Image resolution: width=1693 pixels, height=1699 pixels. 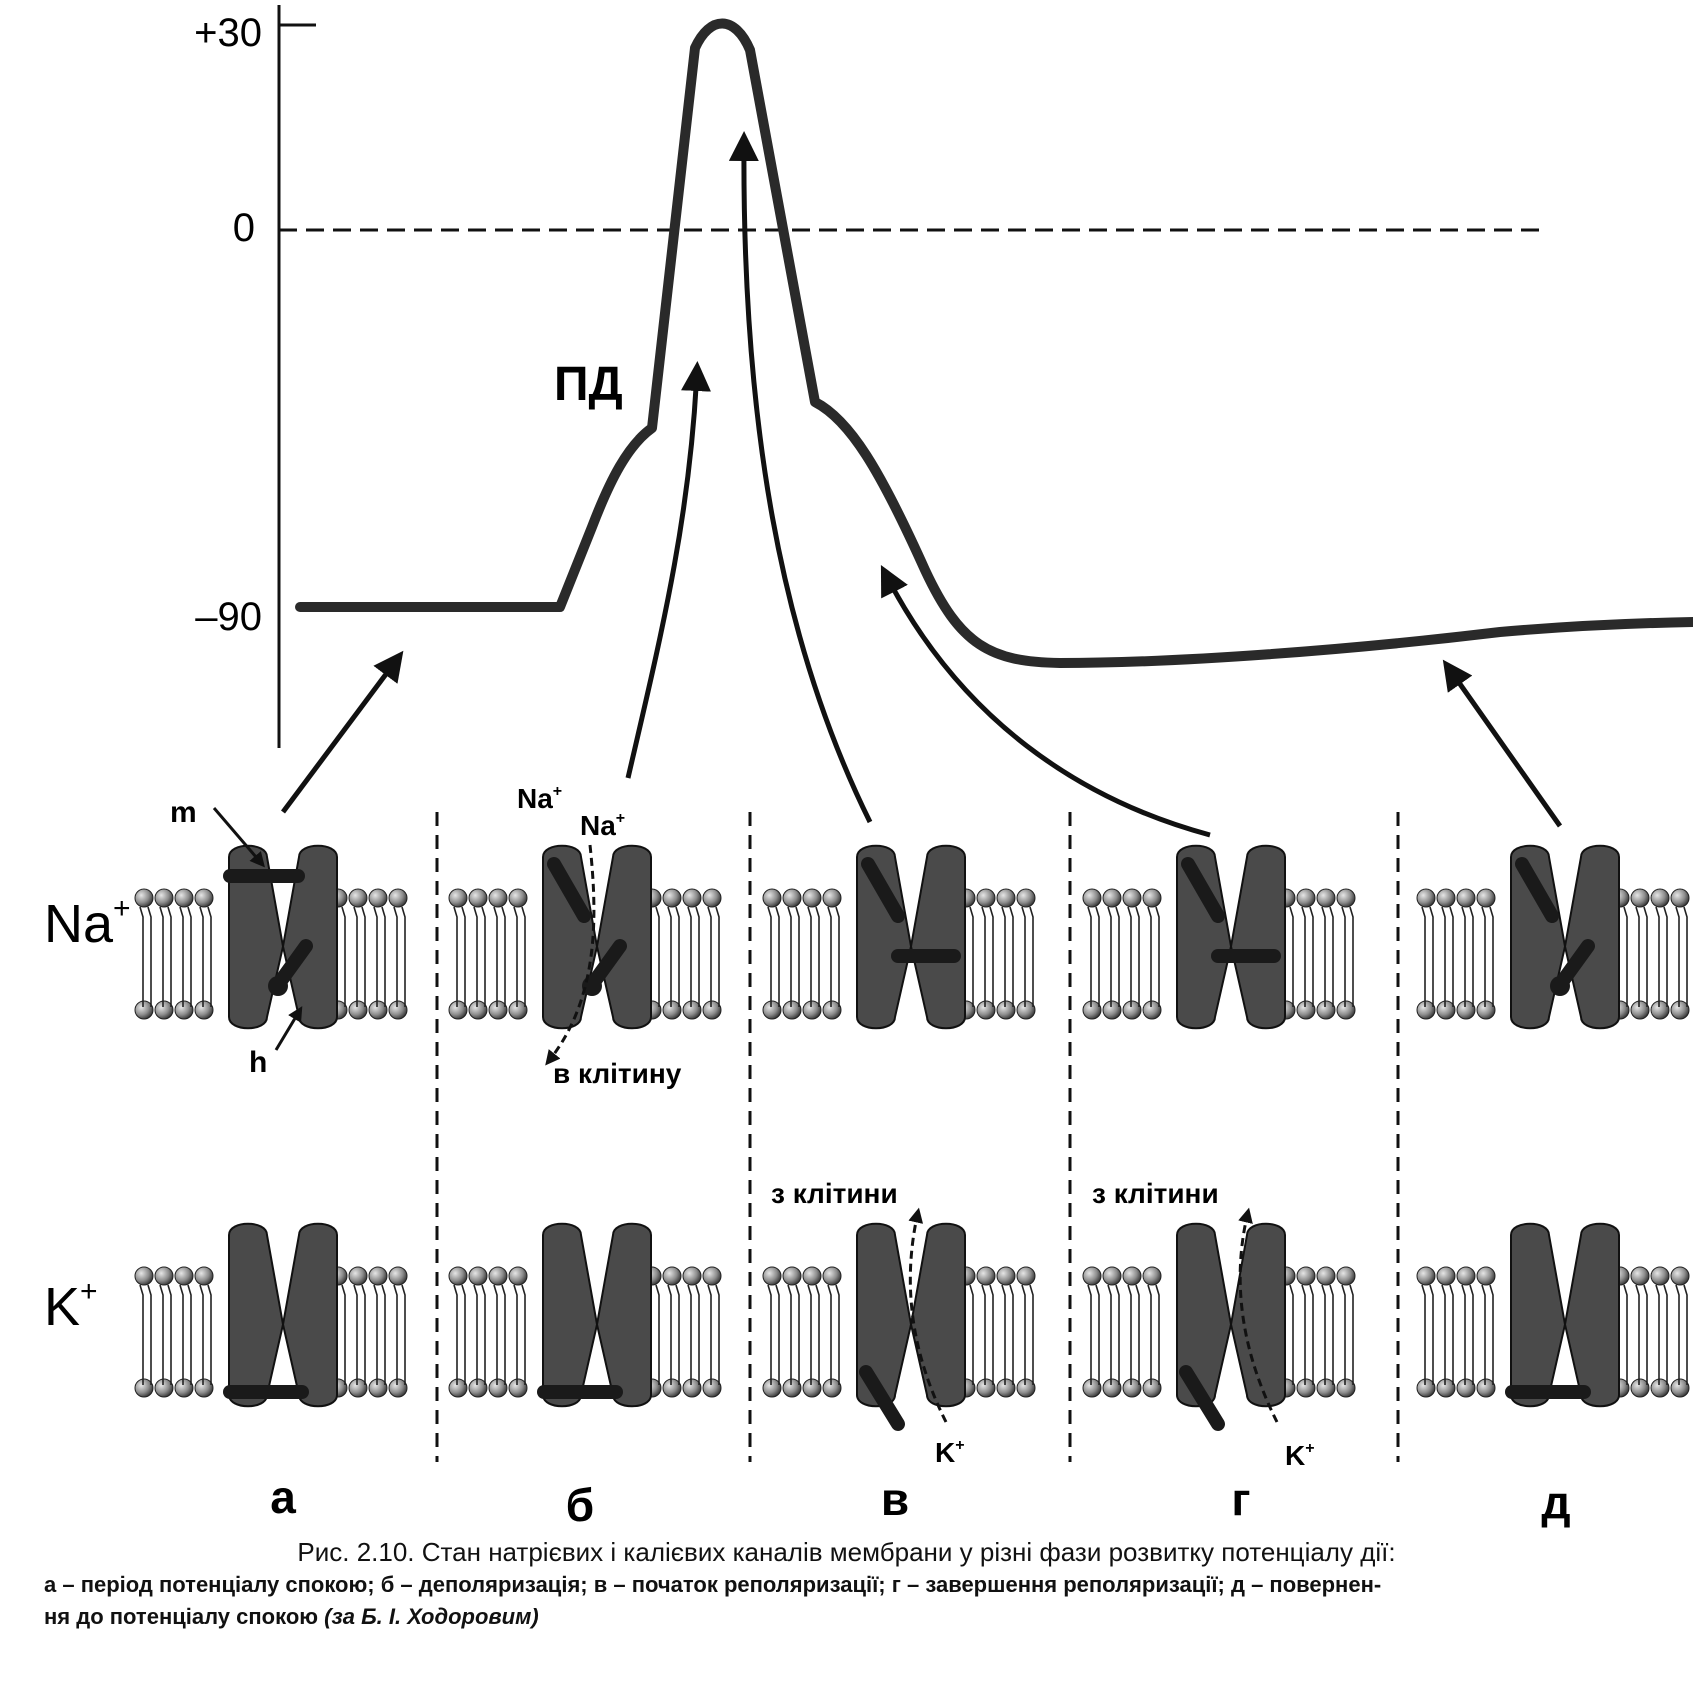 What do you see at coordinates (1327, 1334) in the screenshot?
I see `k-channel-g-bilayer-right-tail` at bounding box center [1327, 1334].